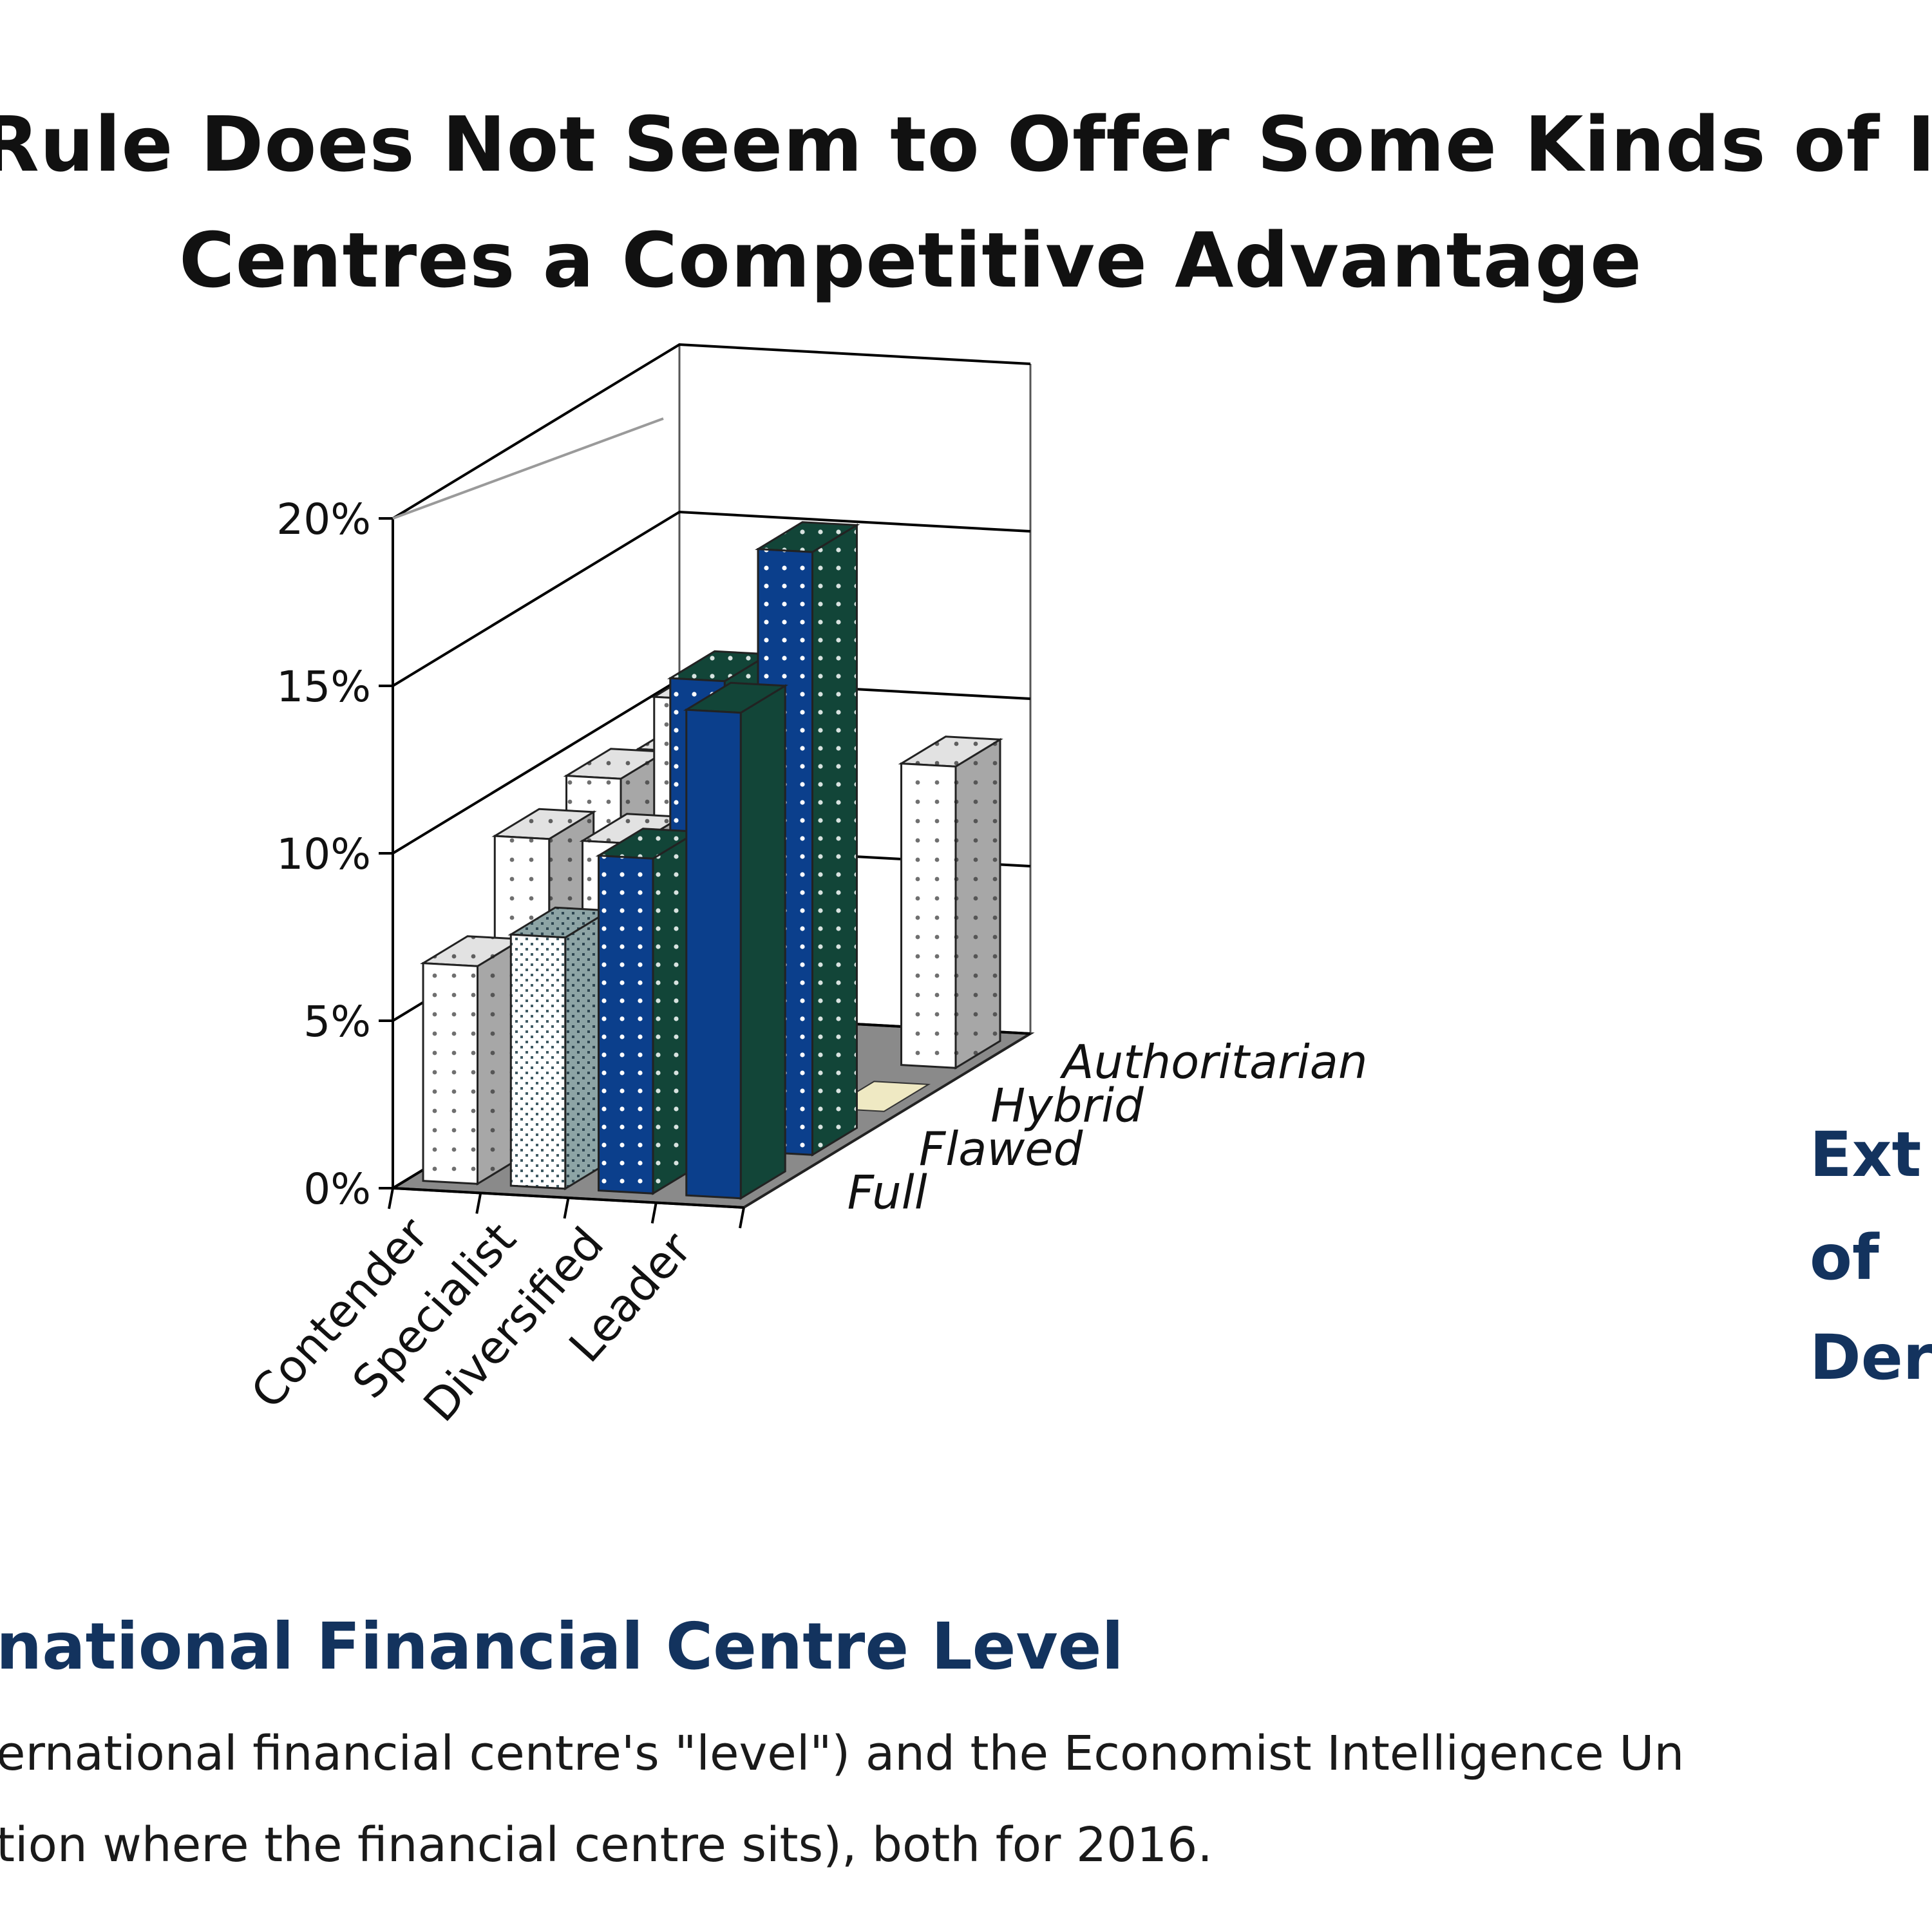 This screenshot has height=1932, width=1932. I want to click on depth-tick-label: Hybrid, so click(1067, 1105).